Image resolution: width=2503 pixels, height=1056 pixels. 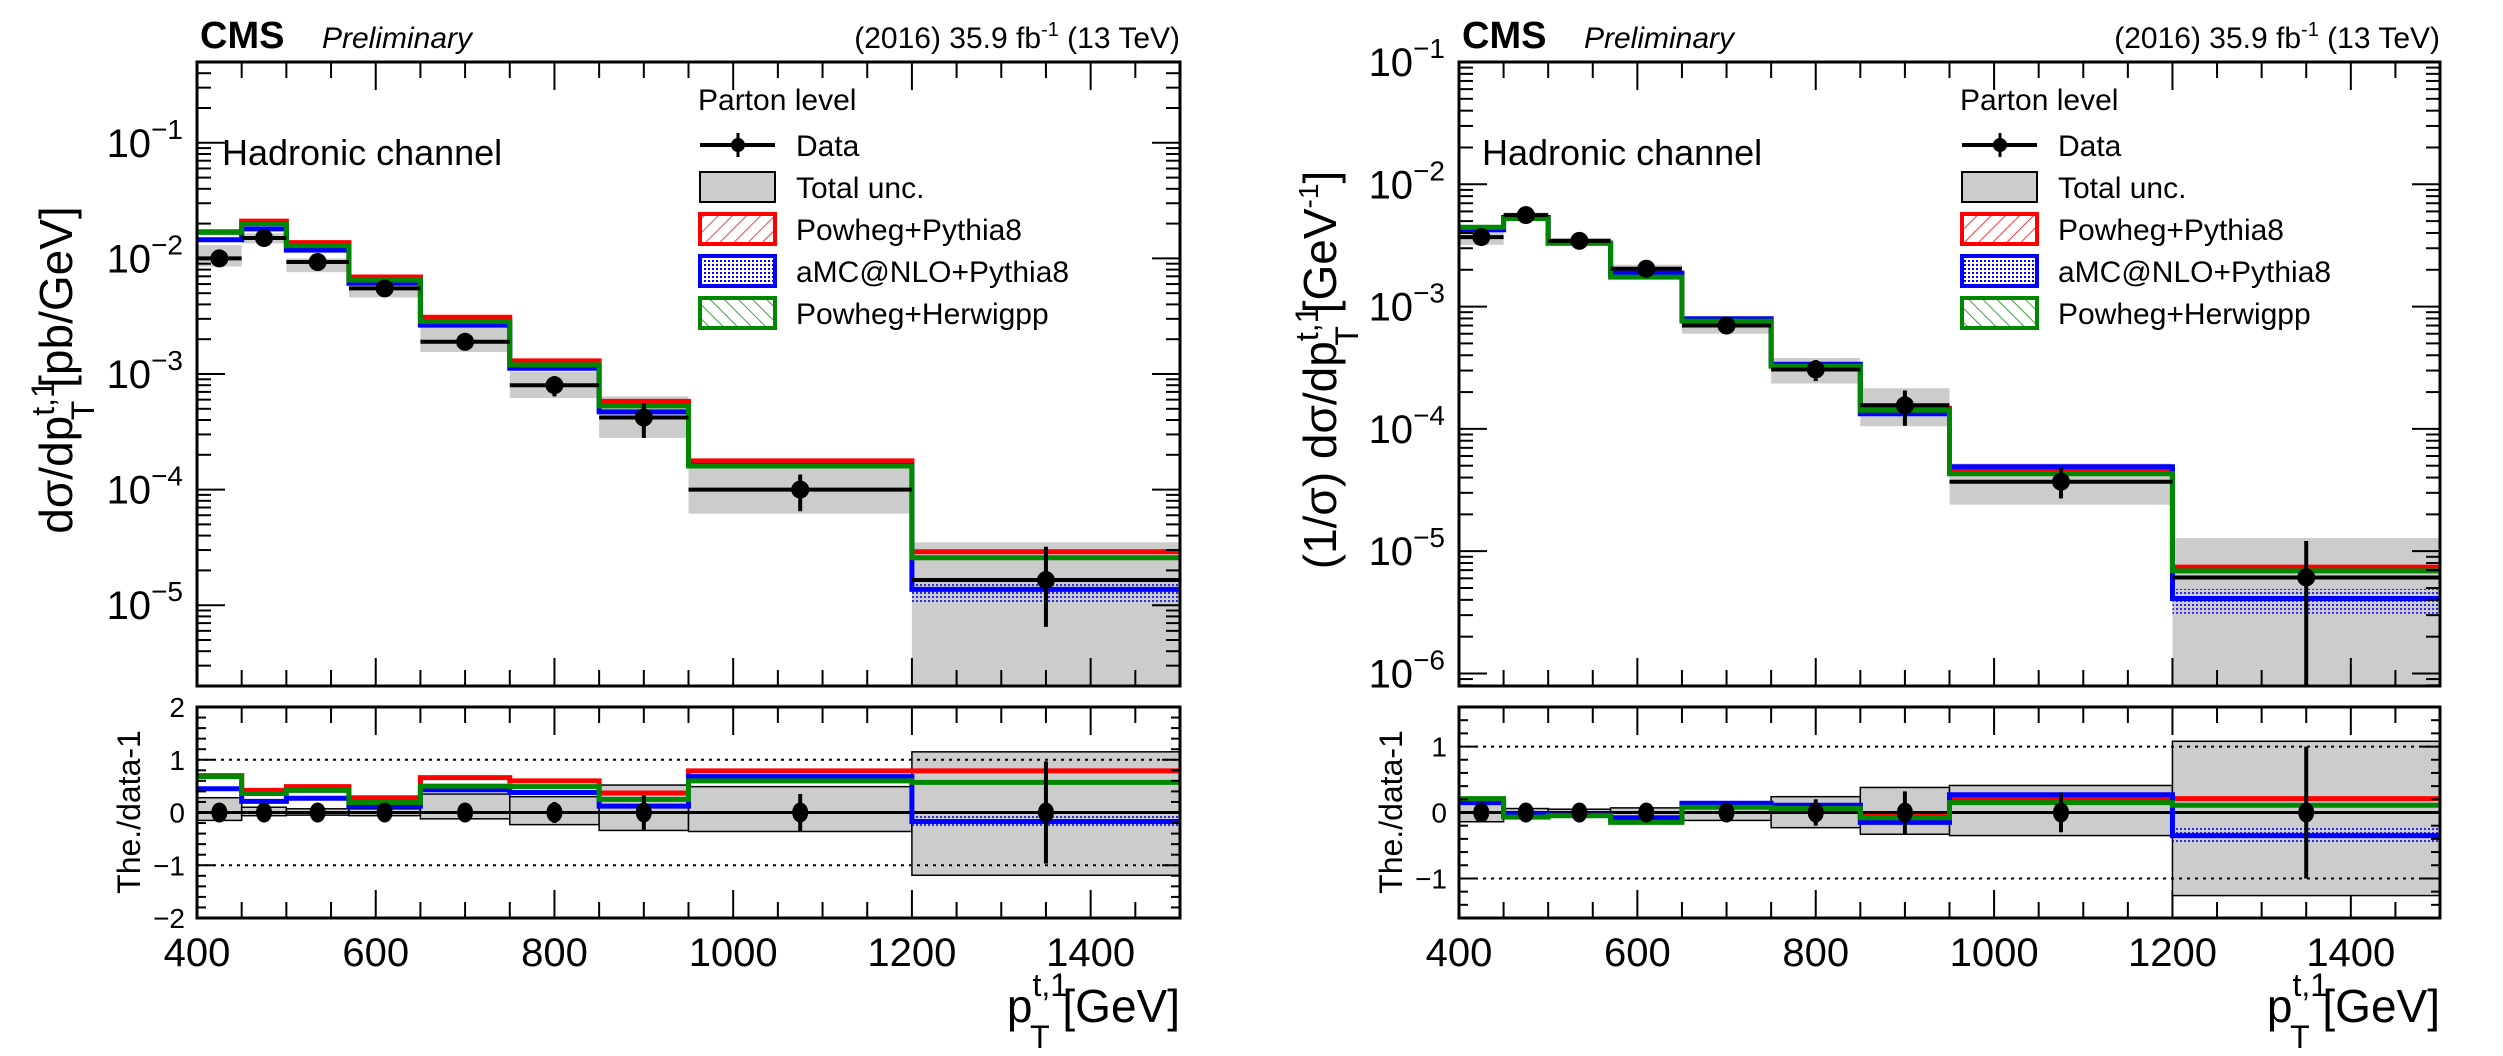 I want to click on legend-item-powheg_pythia8: Powheg+Pythia8, so click(x=2122, y=229).